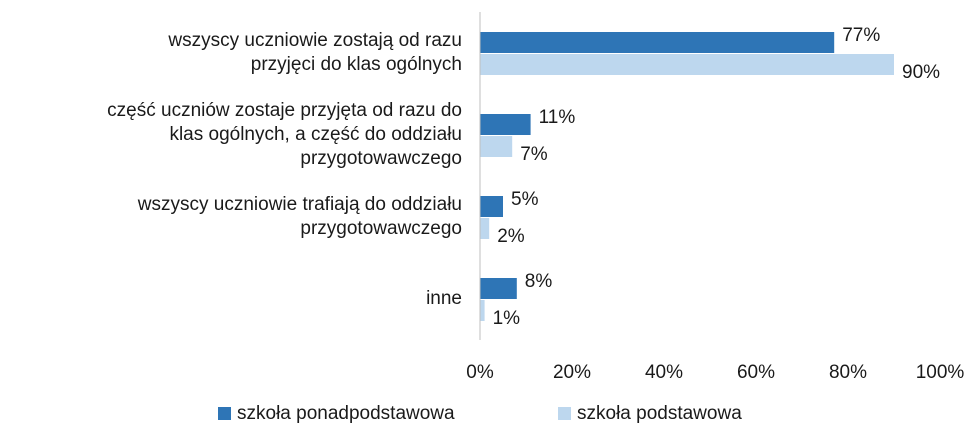 Image resolution: width=973 pixels, height=433 pixels. I want to click on legend-label: szkoła podstawowa, so click(659, 413).